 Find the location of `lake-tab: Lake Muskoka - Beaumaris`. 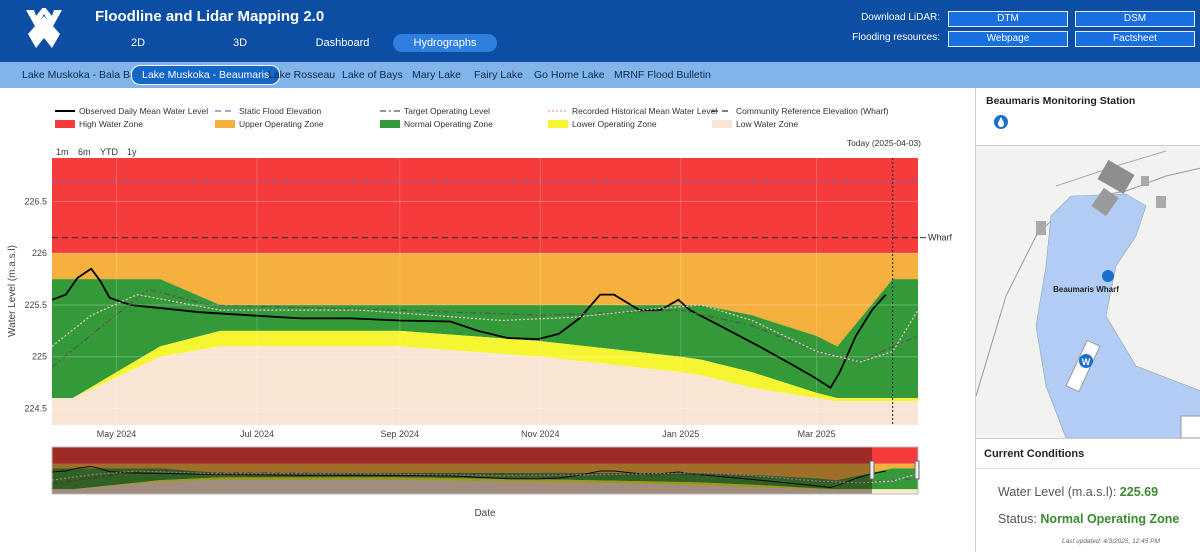

lake-tab: Lake Muskoka - Beaumaris is located at coordinates (206, 75).